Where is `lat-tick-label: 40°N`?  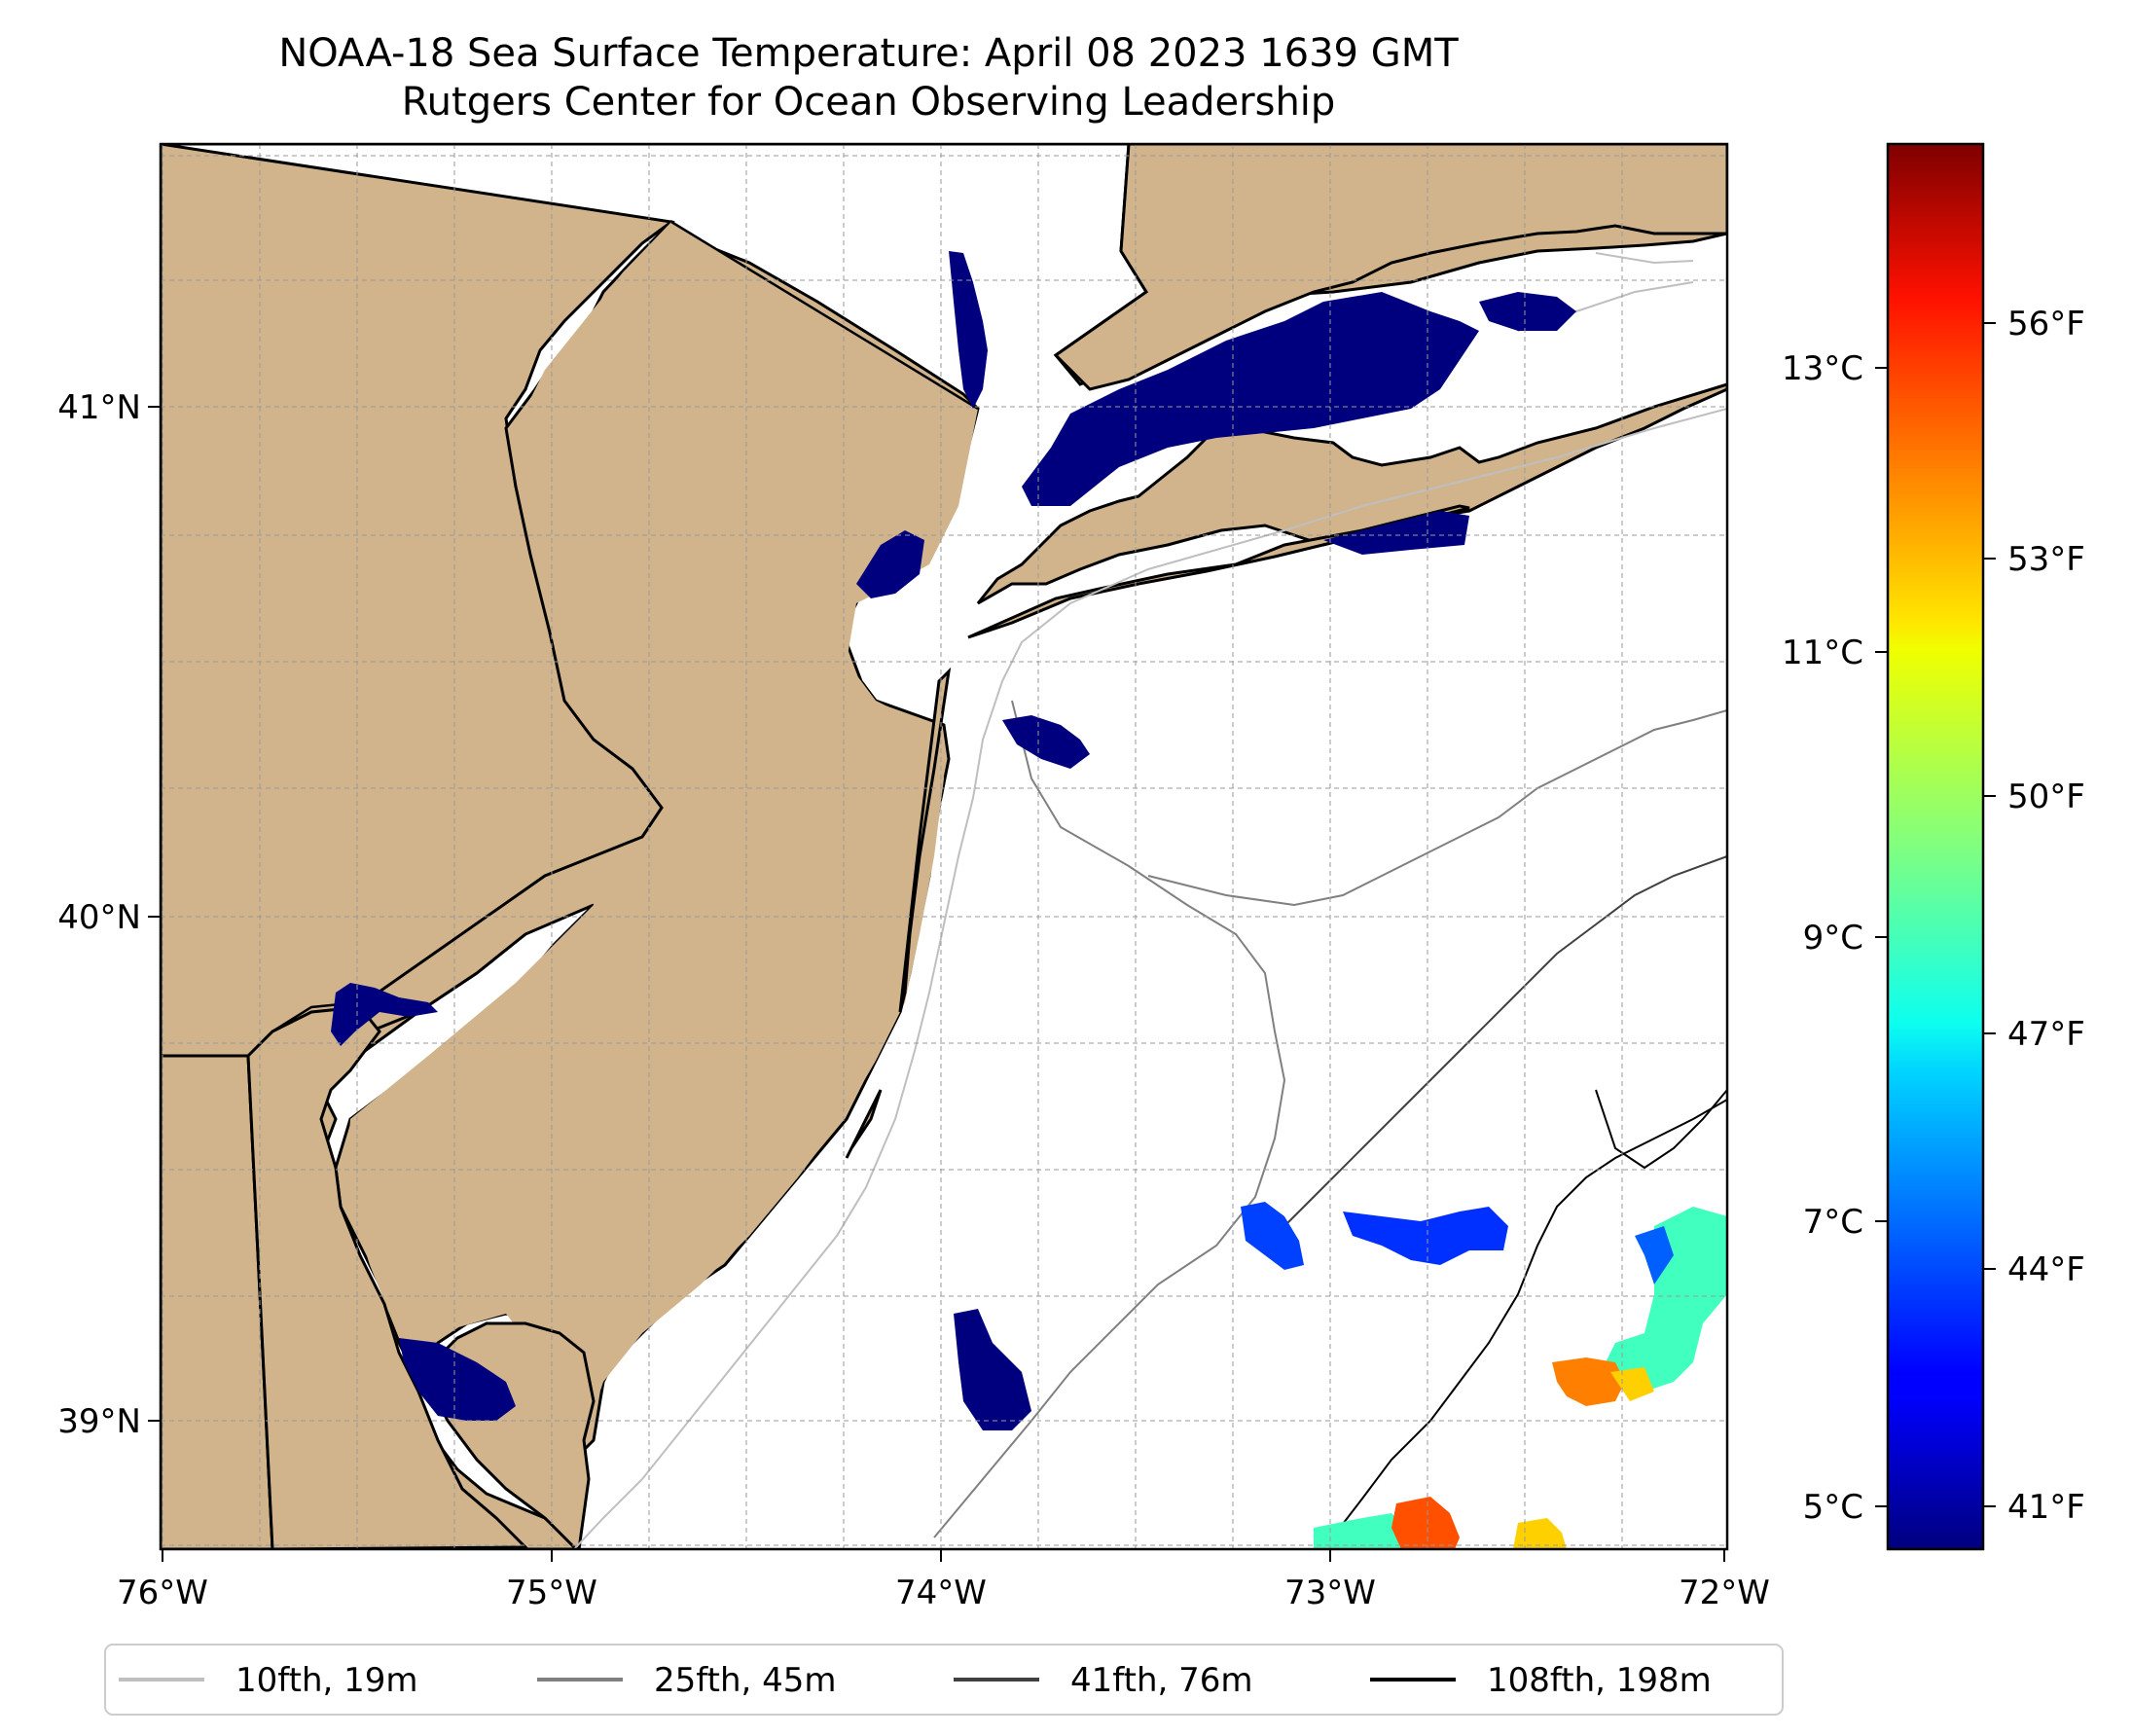 lat-tick-label: 40°N is located at coordinates (99, 918).